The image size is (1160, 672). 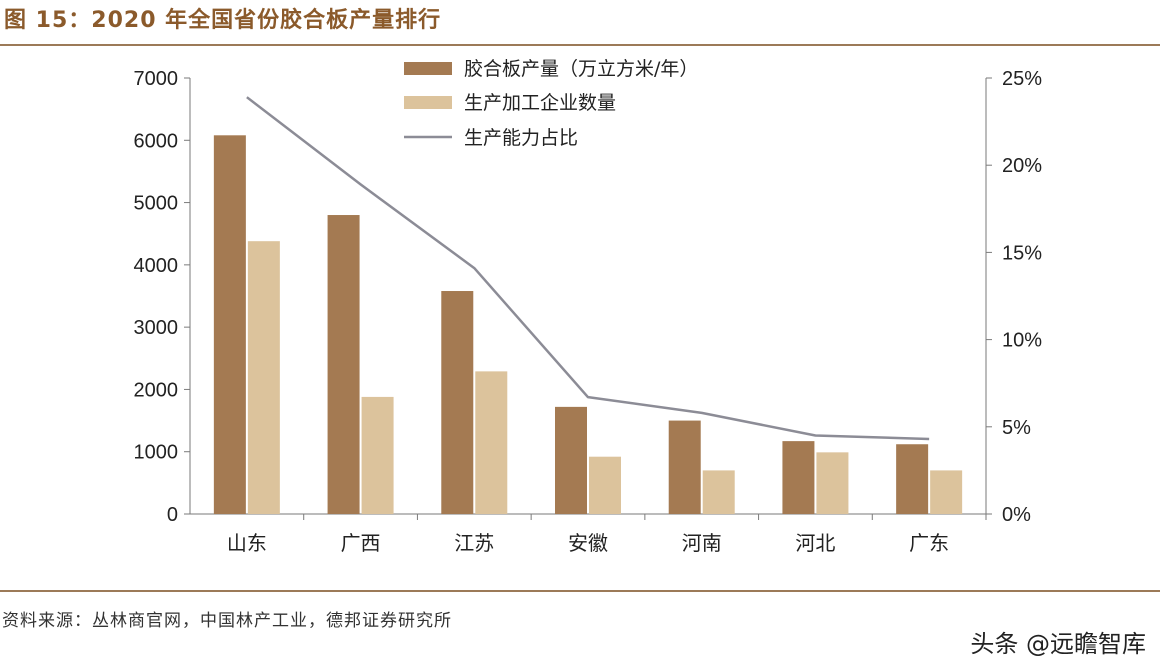 What do you see at coordinates (227, 621) in the screenshot?
I see `source-note: 资料来源：丛林商官网，中国林产工业，德邦证券研究所` at bounding box center [227, 621].